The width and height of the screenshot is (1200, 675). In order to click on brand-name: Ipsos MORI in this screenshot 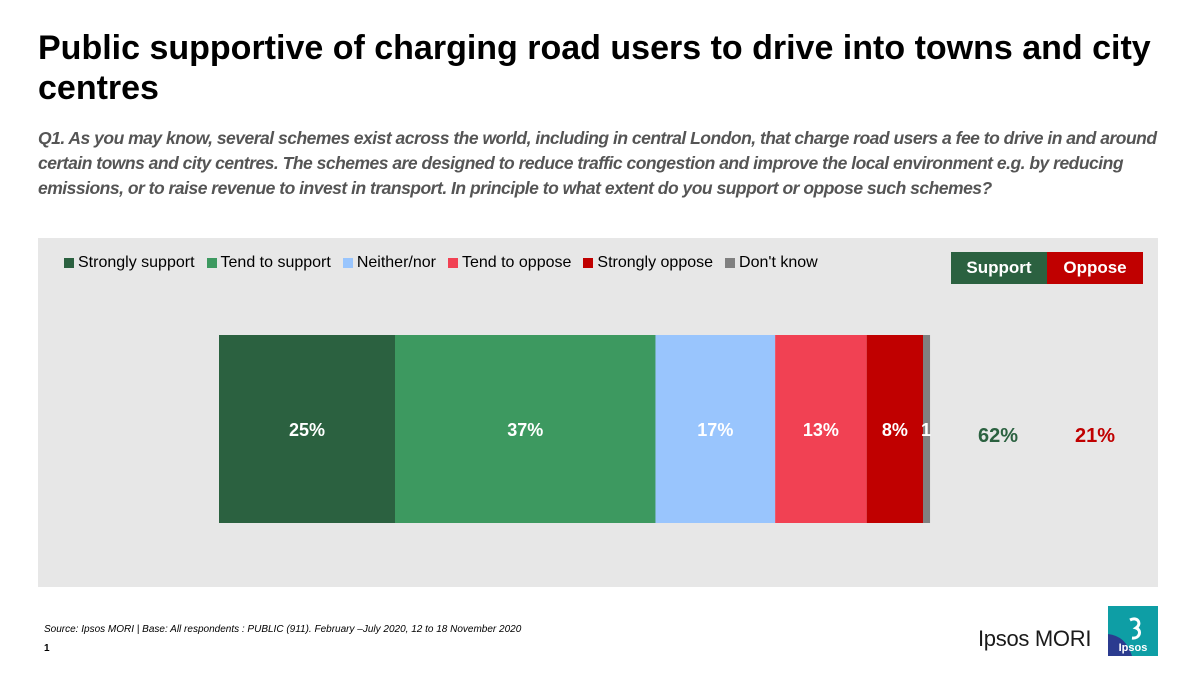, I will do `click(1035, 638)`.